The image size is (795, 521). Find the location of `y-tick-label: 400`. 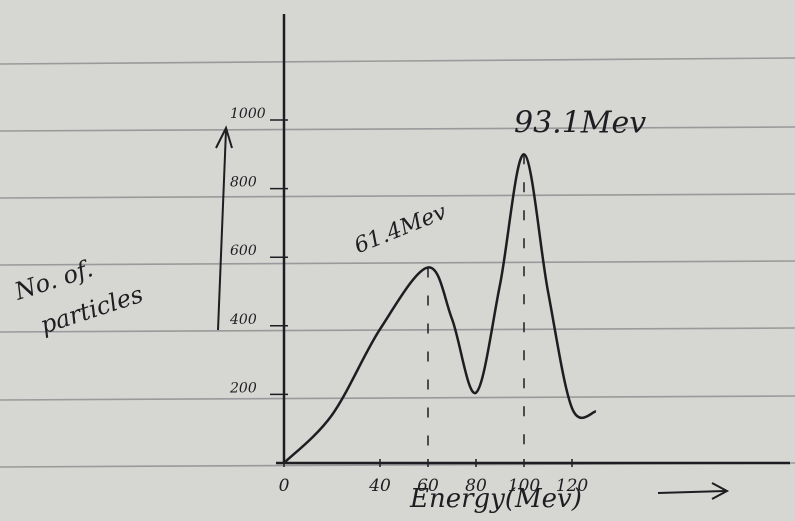

y-tick-label: 400 is located at coordinates (243, 320).